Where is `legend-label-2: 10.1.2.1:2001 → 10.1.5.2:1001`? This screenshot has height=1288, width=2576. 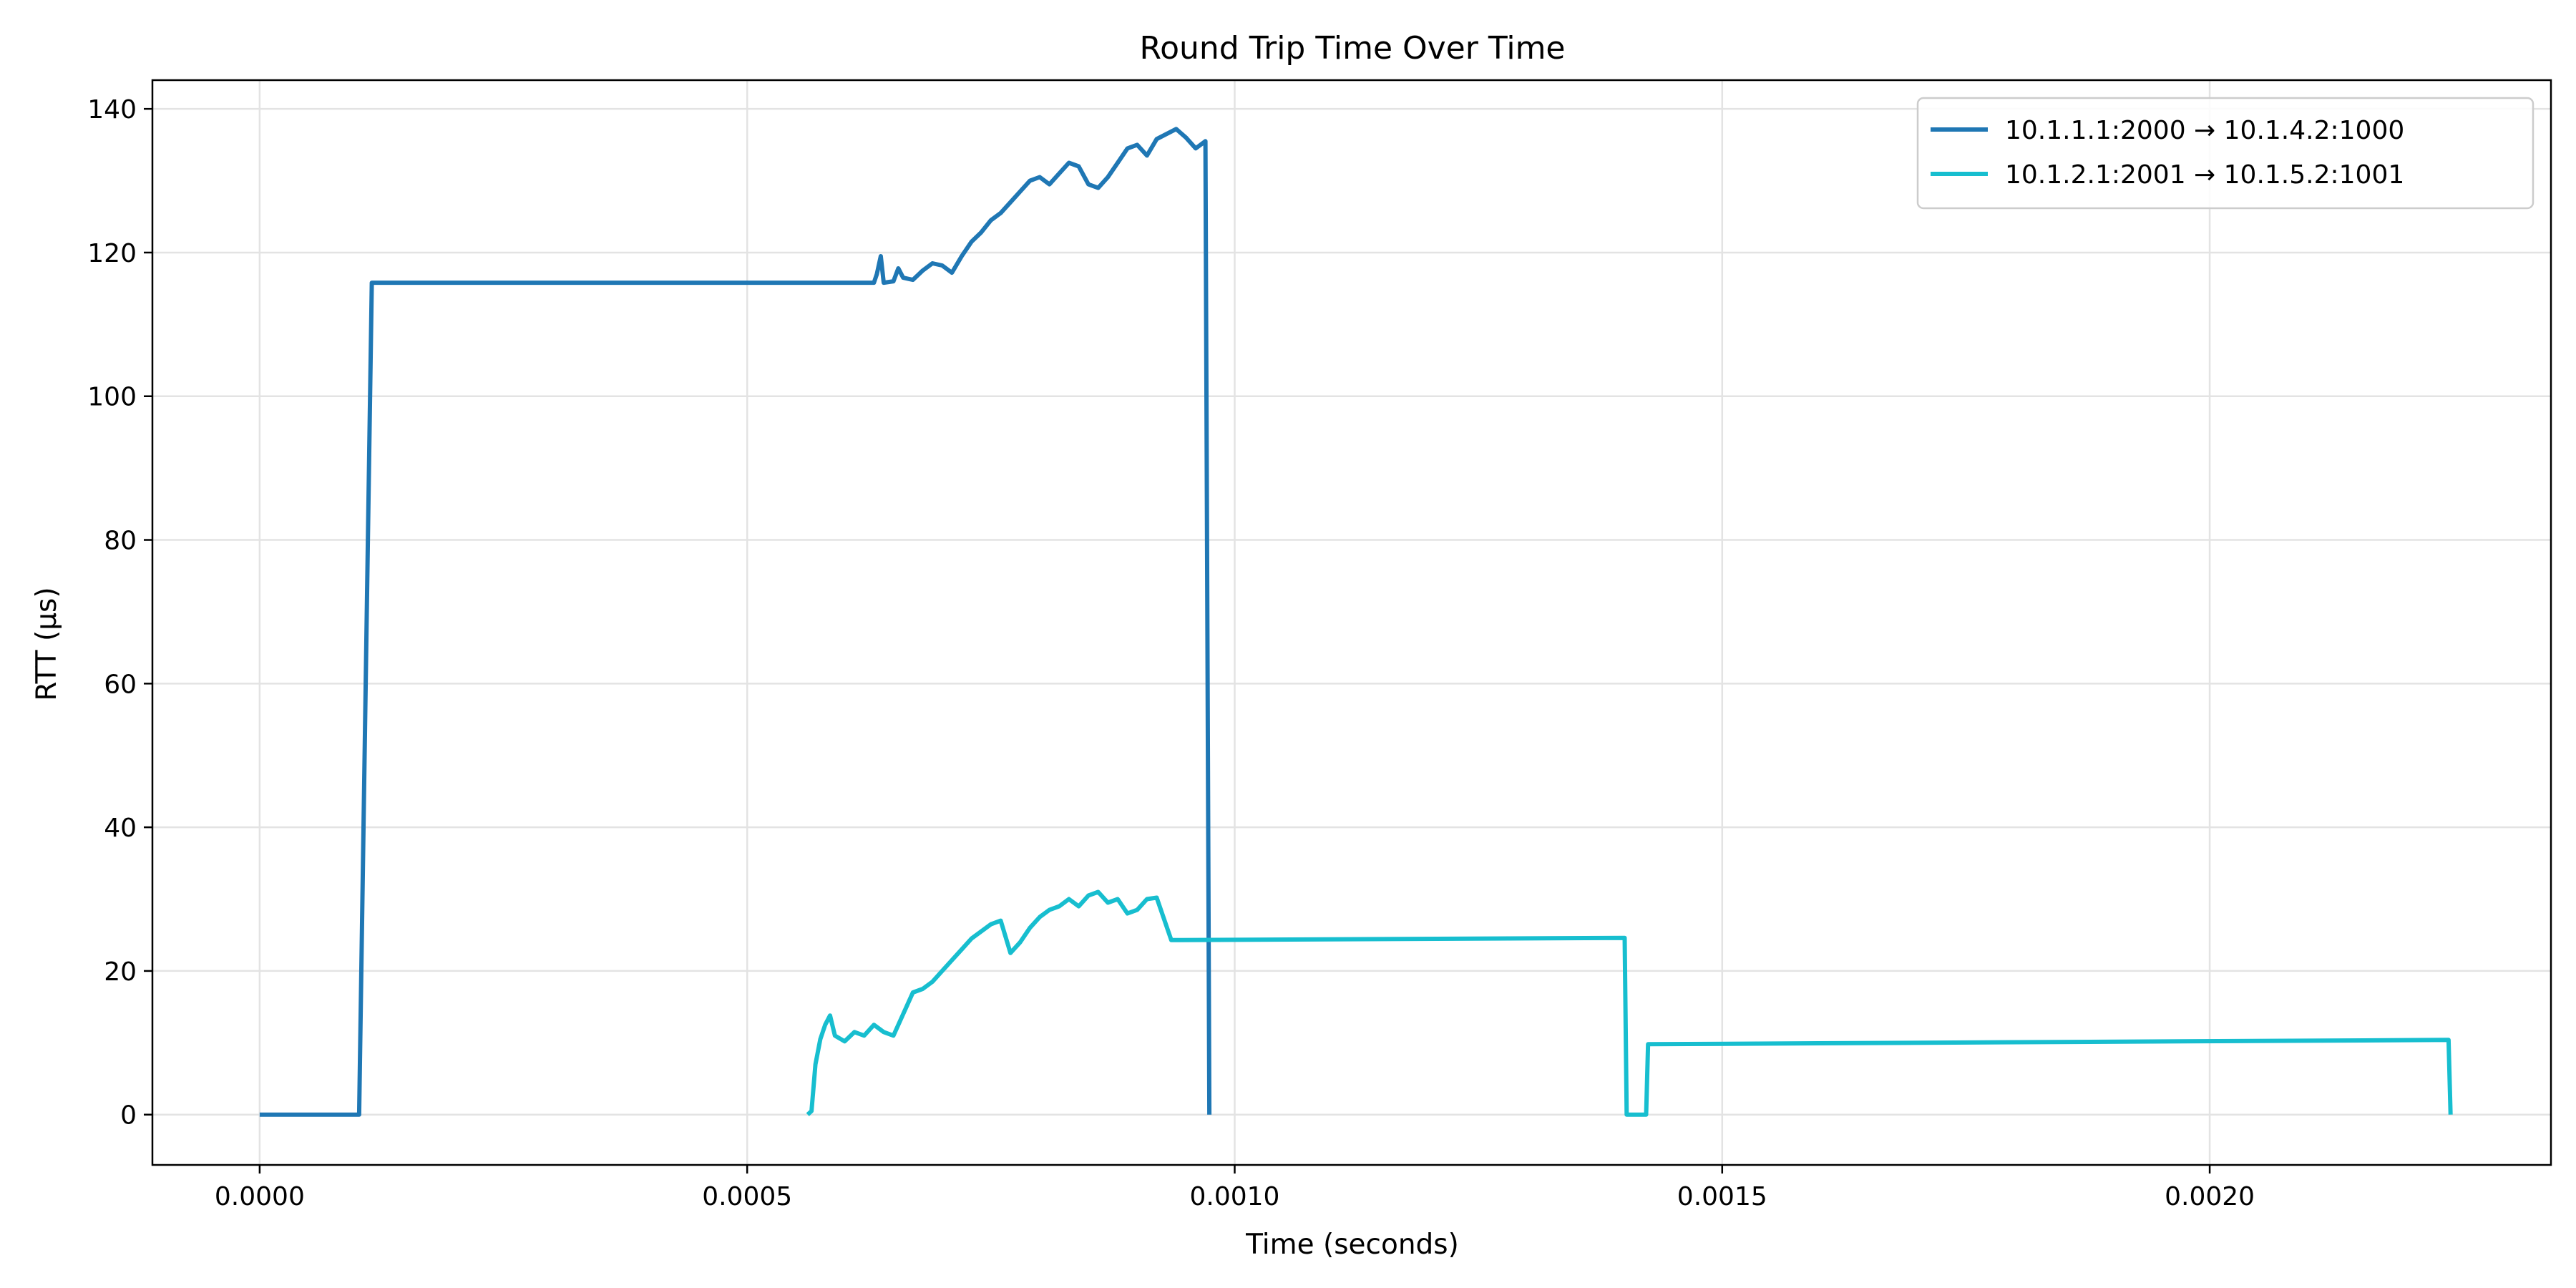 legend-label-2: 10.1.2.1:2001 → 10.1.5.2:1001 is located at coordinates (2204, 175).